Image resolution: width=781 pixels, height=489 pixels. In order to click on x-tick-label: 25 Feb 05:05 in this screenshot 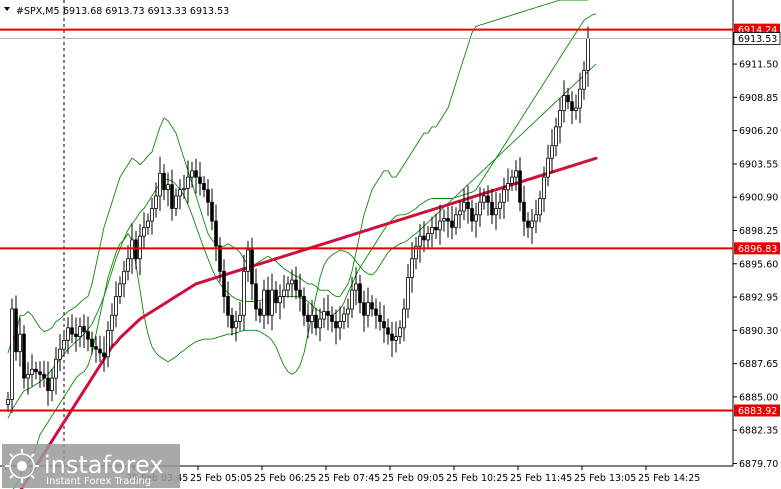, I will do `click(221, 478)`.